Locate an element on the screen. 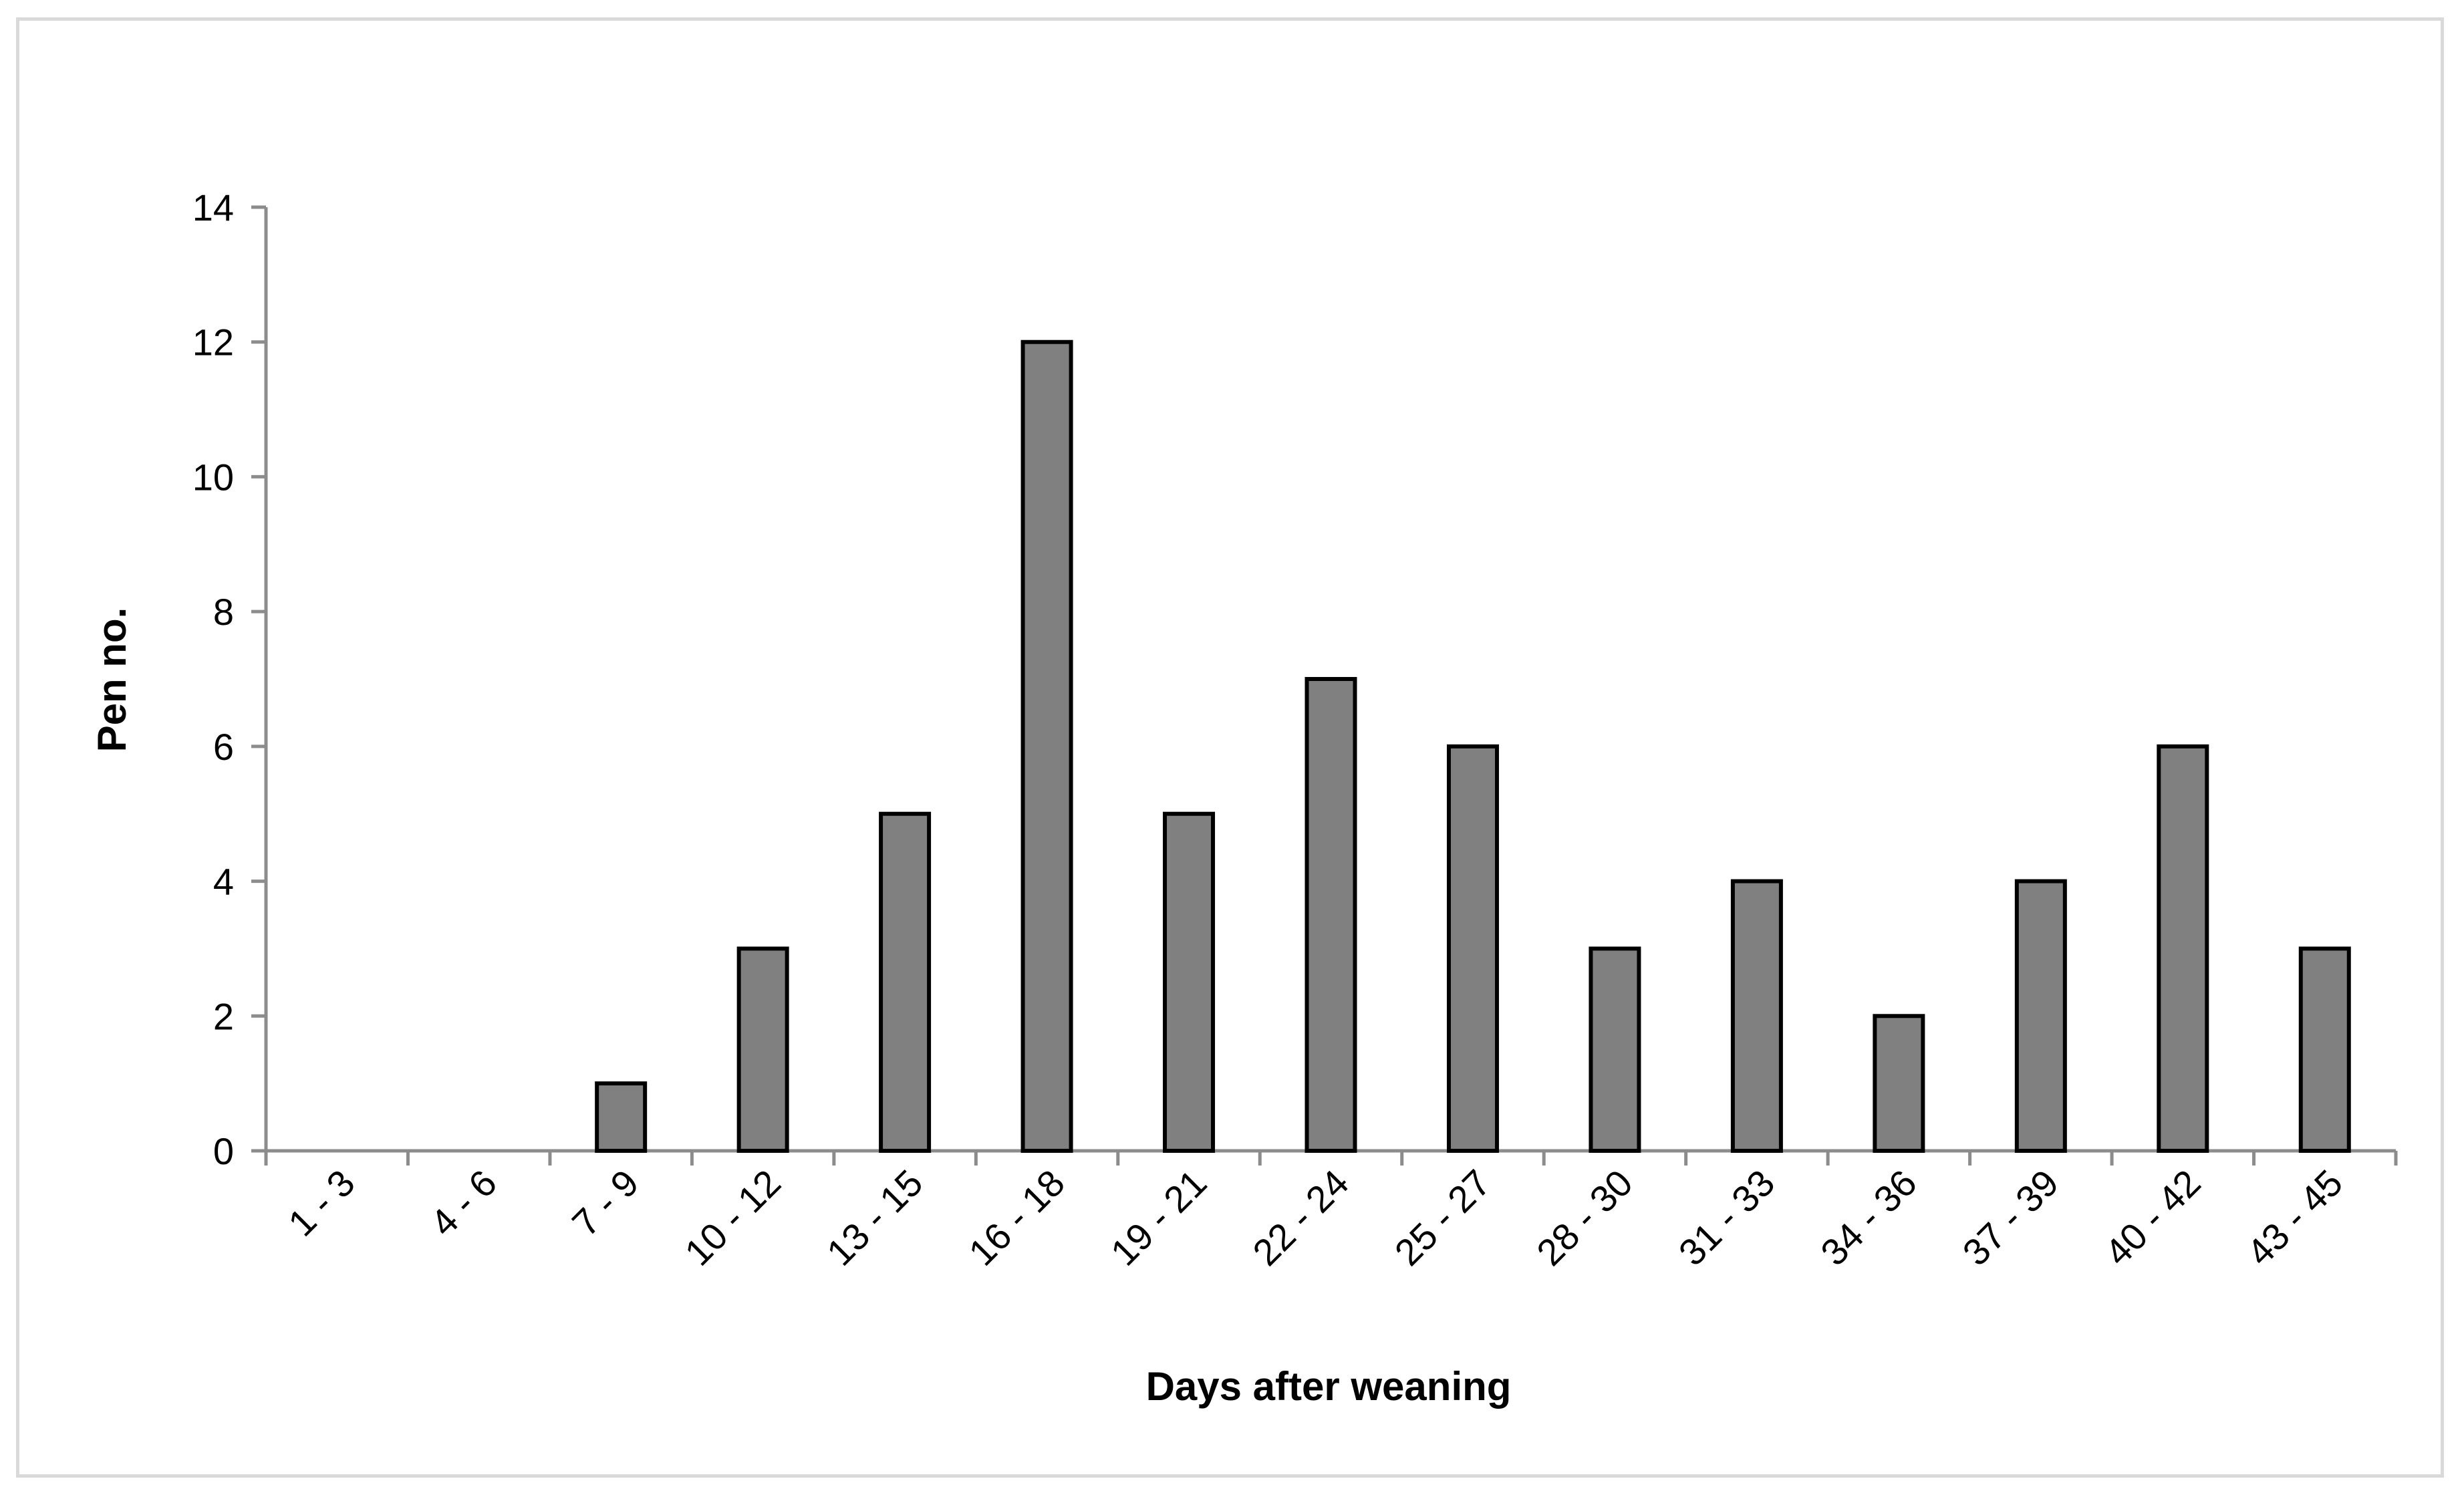 The height and width of the screenshot is (1499, 2464). x-tick-label: 16 - 18 is located at coordinates (1016, 1218).